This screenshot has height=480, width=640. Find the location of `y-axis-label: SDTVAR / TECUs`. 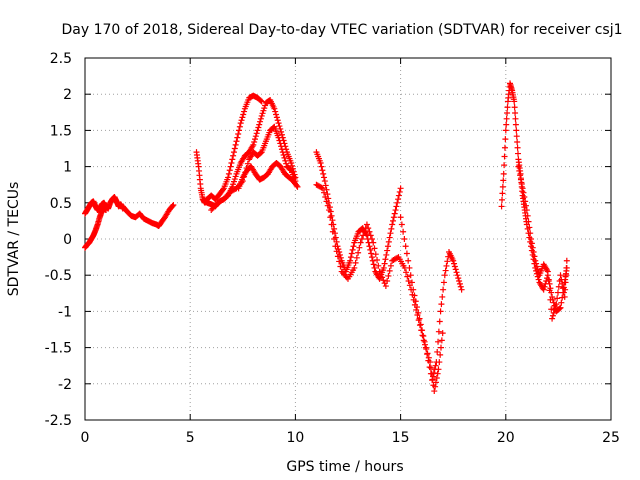

y-axis-label: SDTVAR / TECUs is located at coordinates (14, 239).